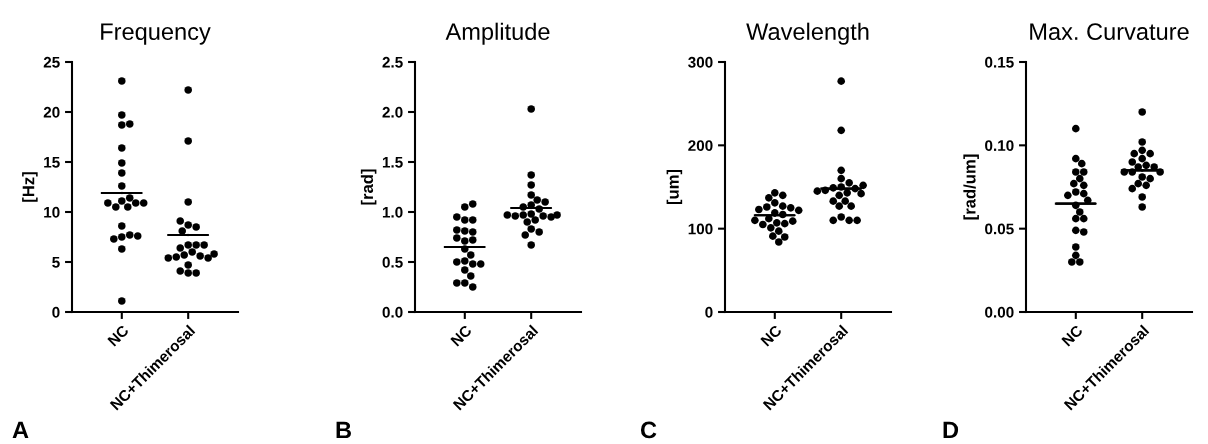  Describe the element at coordinates (20, 430) in the screenshot. I see `text: A` at that location.